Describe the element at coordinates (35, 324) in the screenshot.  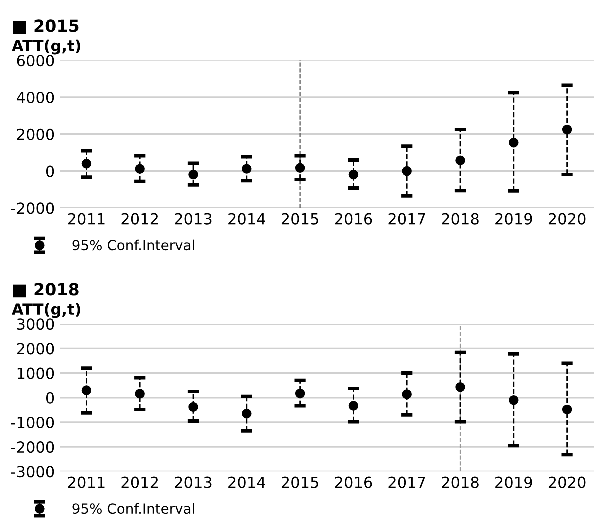
I see `y-tick-label: 3000` at that location.